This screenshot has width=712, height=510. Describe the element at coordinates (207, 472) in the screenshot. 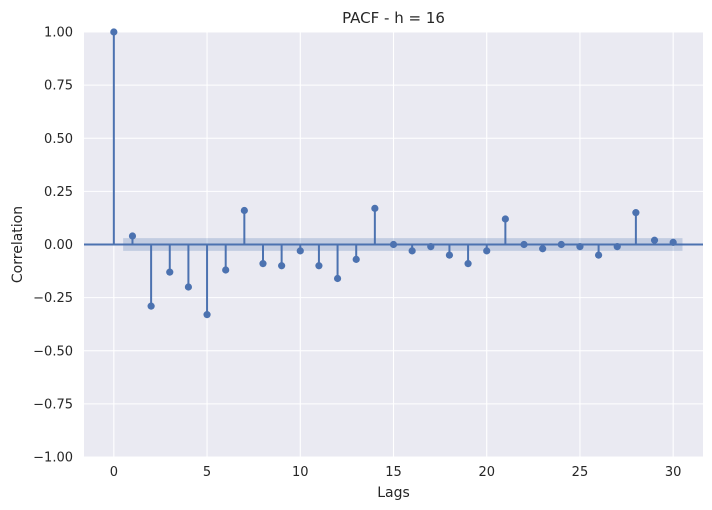

I see `x-tick-label: 5` at that location.